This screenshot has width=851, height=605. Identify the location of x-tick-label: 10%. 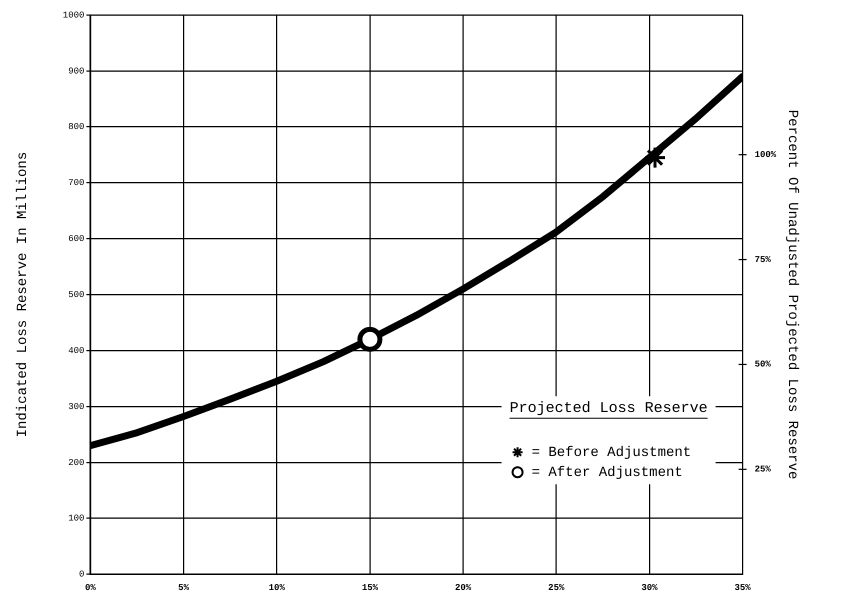
(277, 587).